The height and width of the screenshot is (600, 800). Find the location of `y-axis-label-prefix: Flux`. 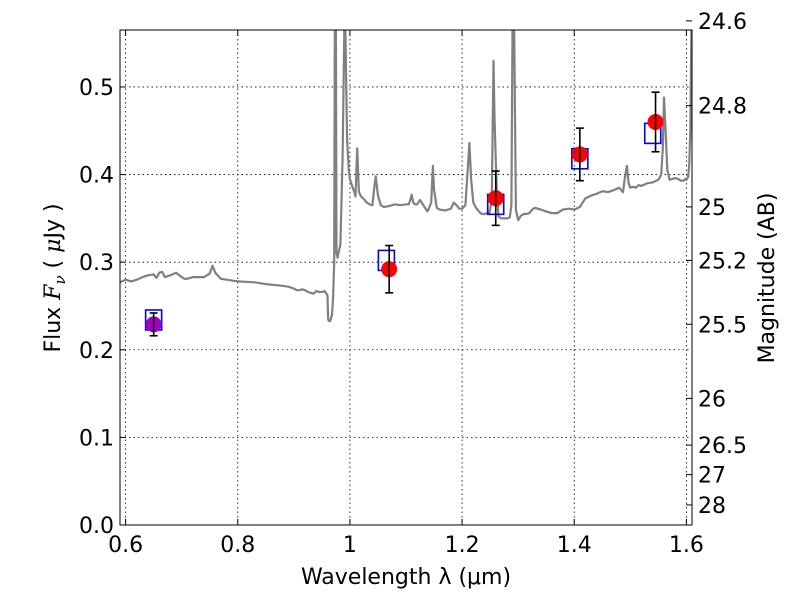

y-axis-label-prefix: Flux is located at coordinates (53, 326).